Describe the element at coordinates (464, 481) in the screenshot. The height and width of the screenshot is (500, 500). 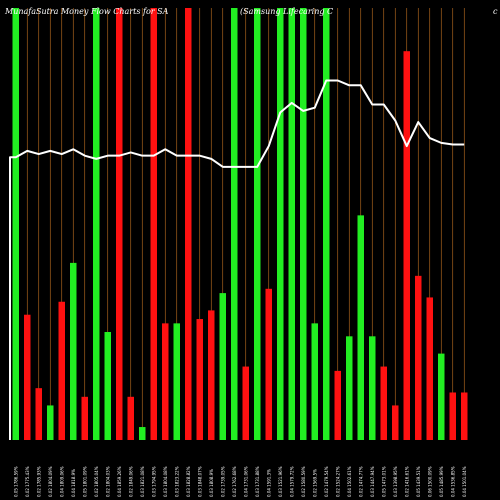
I see `x-tick-label: 0.04 1501.04%` at that location.